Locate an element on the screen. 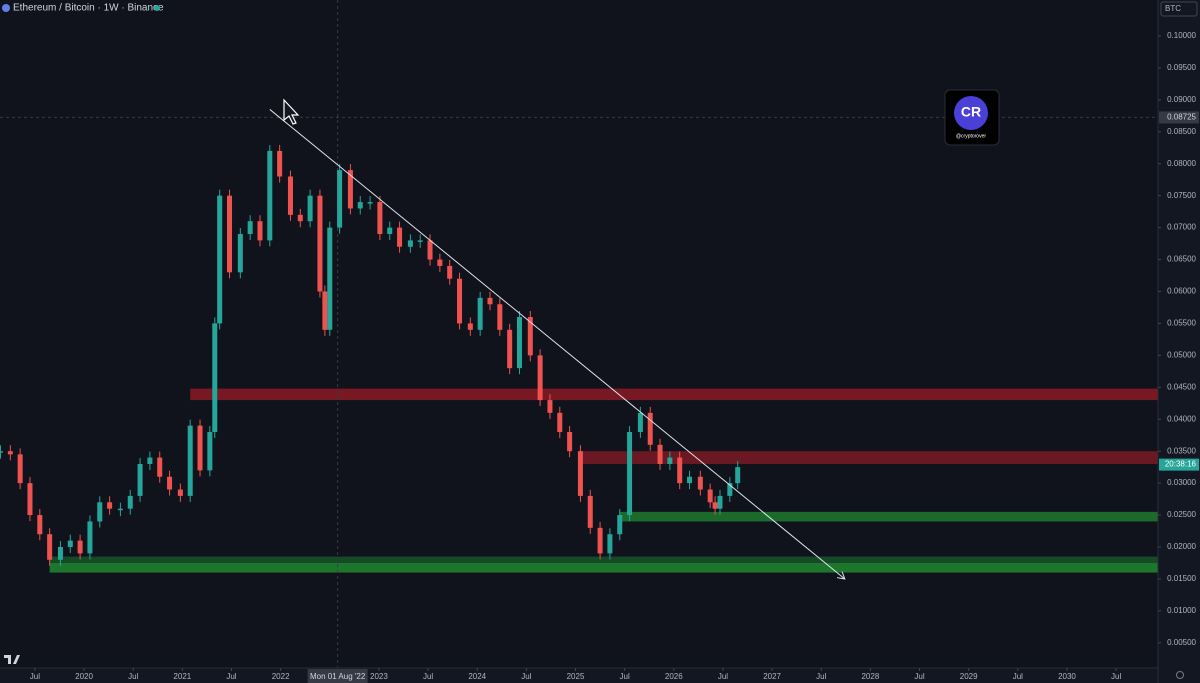 The width and height of the screenshot is (1200, 683). logo-handle: @cryptorover is located at coordinates (971, 136).